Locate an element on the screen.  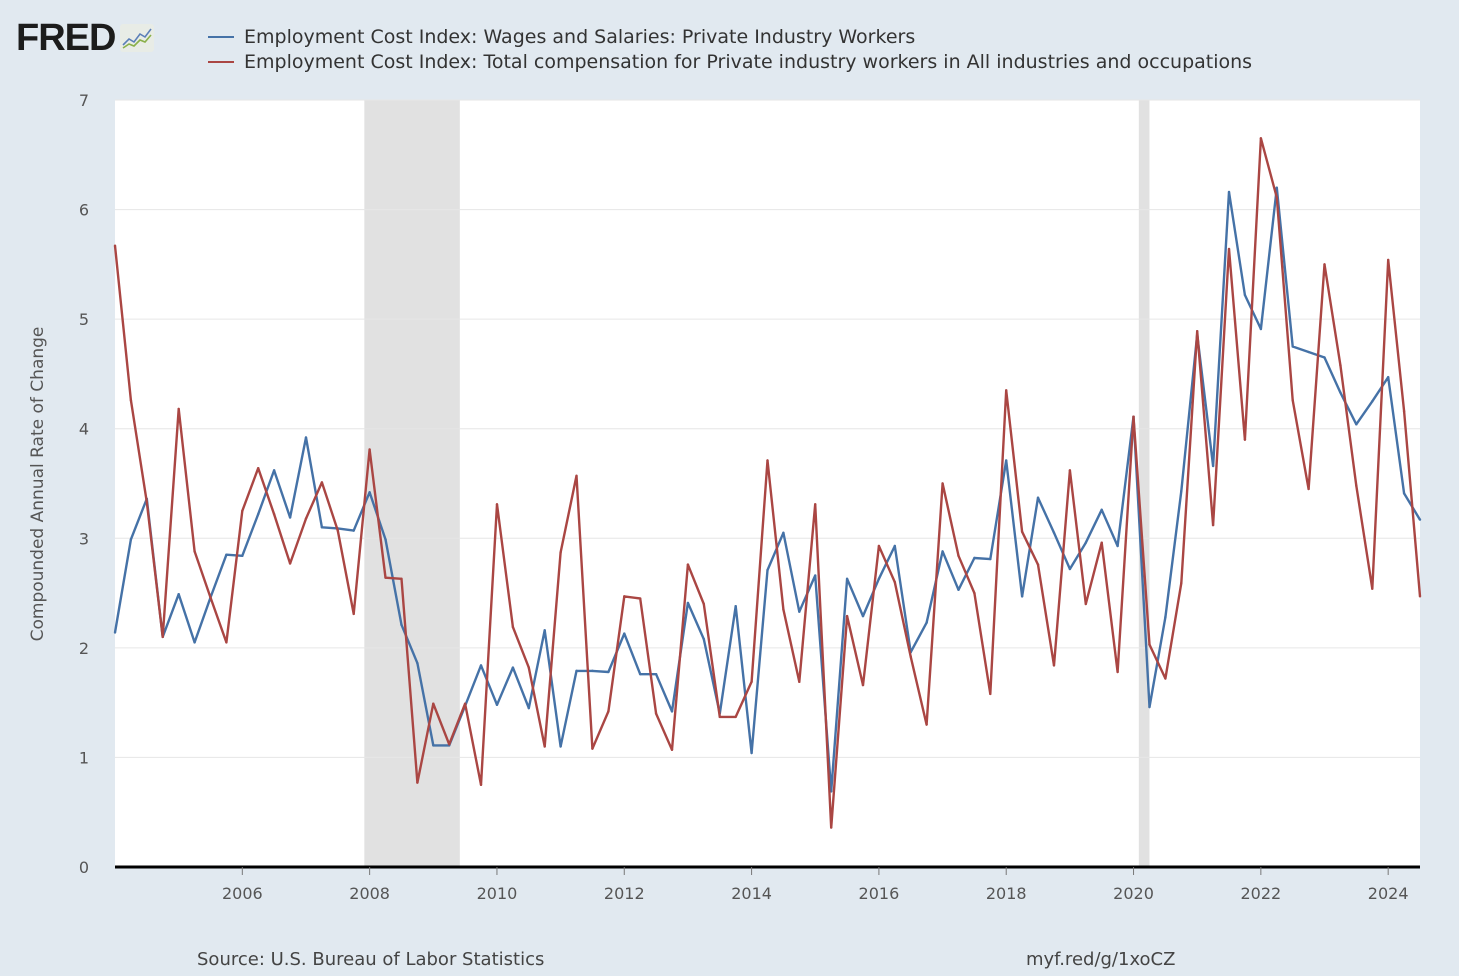
x-tick-label: 2024 is located at coordinates (1388, 893).